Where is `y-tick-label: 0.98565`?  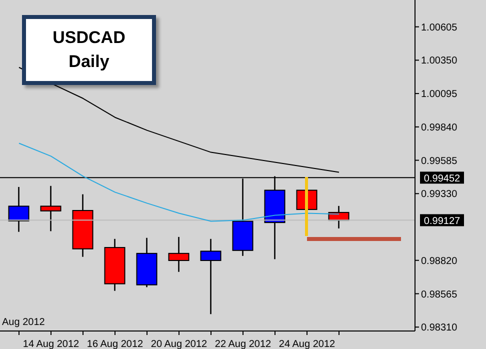 y-tick-label: 0.98565 is located at coordinates (439, 294).